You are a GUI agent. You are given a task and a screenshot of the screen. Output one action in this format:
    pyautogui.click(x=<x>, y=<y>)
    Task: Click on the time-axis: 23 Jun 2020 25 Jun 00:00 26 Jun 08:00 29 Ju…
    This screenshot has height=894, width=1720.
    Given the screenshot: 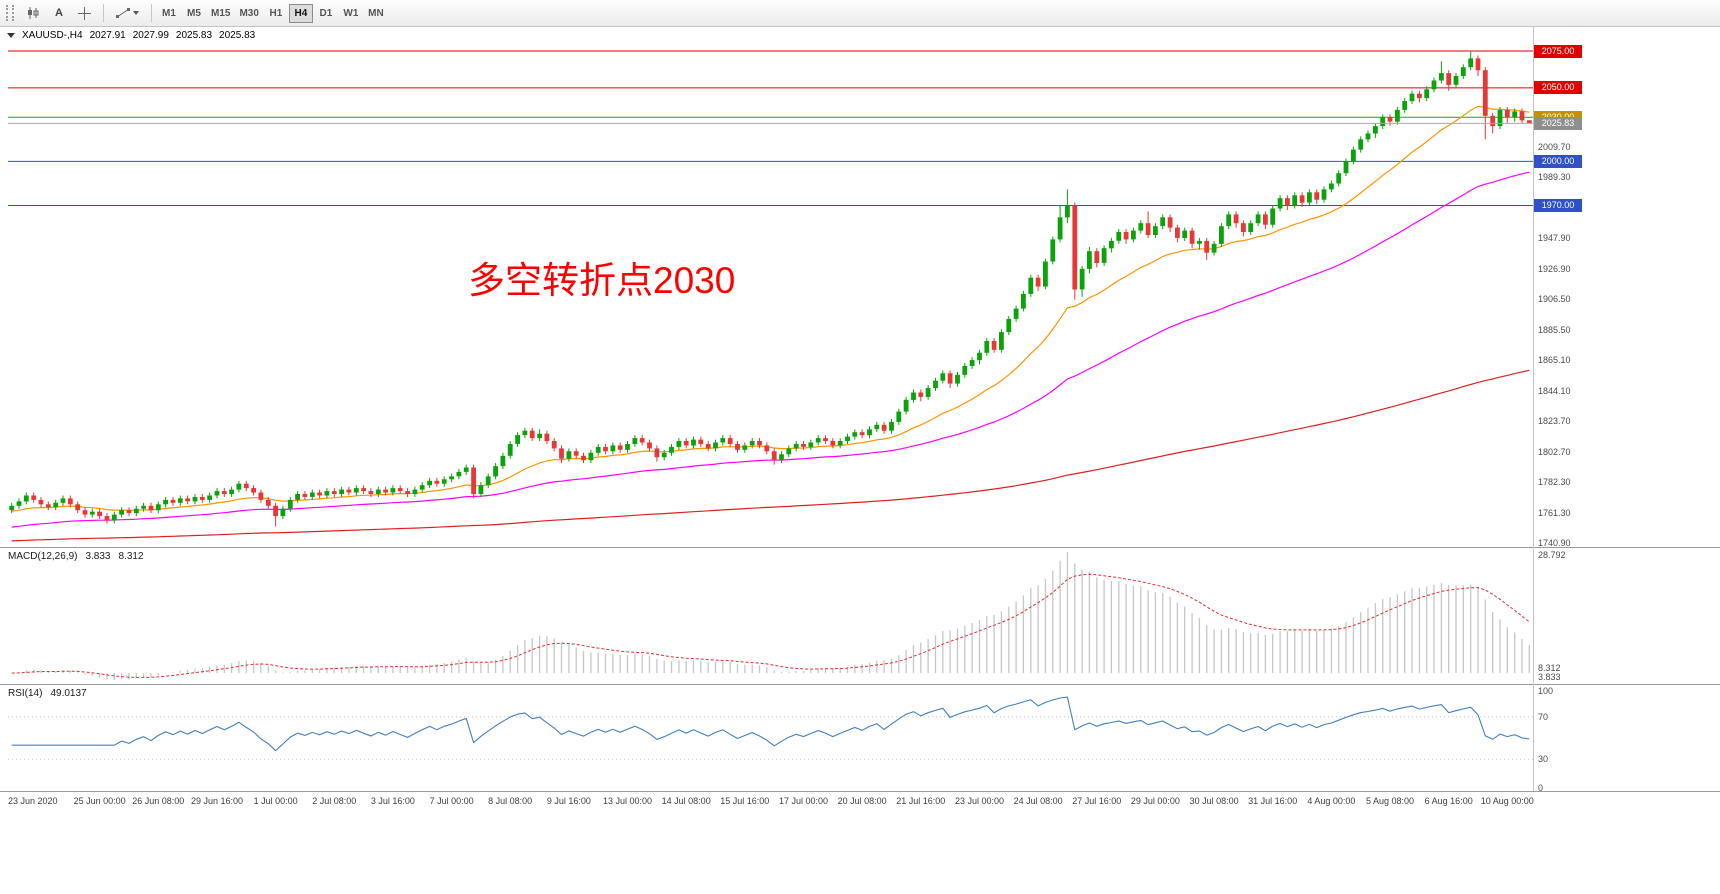 What is the action you would take?
    pyautogui.click(x=860, y=802)
    